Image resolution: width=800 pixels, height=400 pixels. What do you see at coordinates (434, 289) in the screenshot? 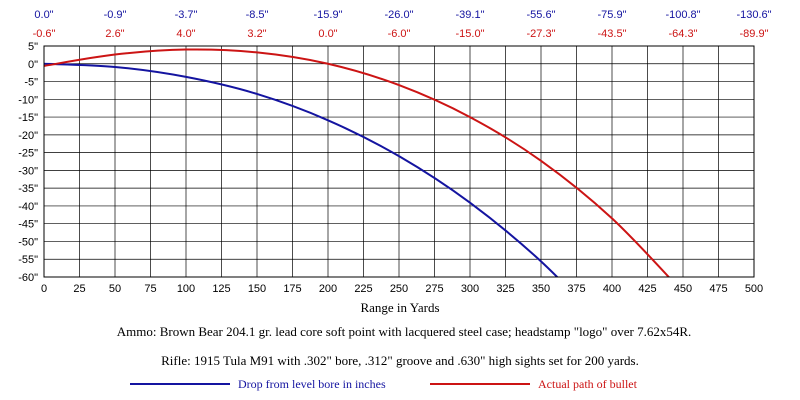
I see `x-tick-label: 275` at bounding box center [434, 289].